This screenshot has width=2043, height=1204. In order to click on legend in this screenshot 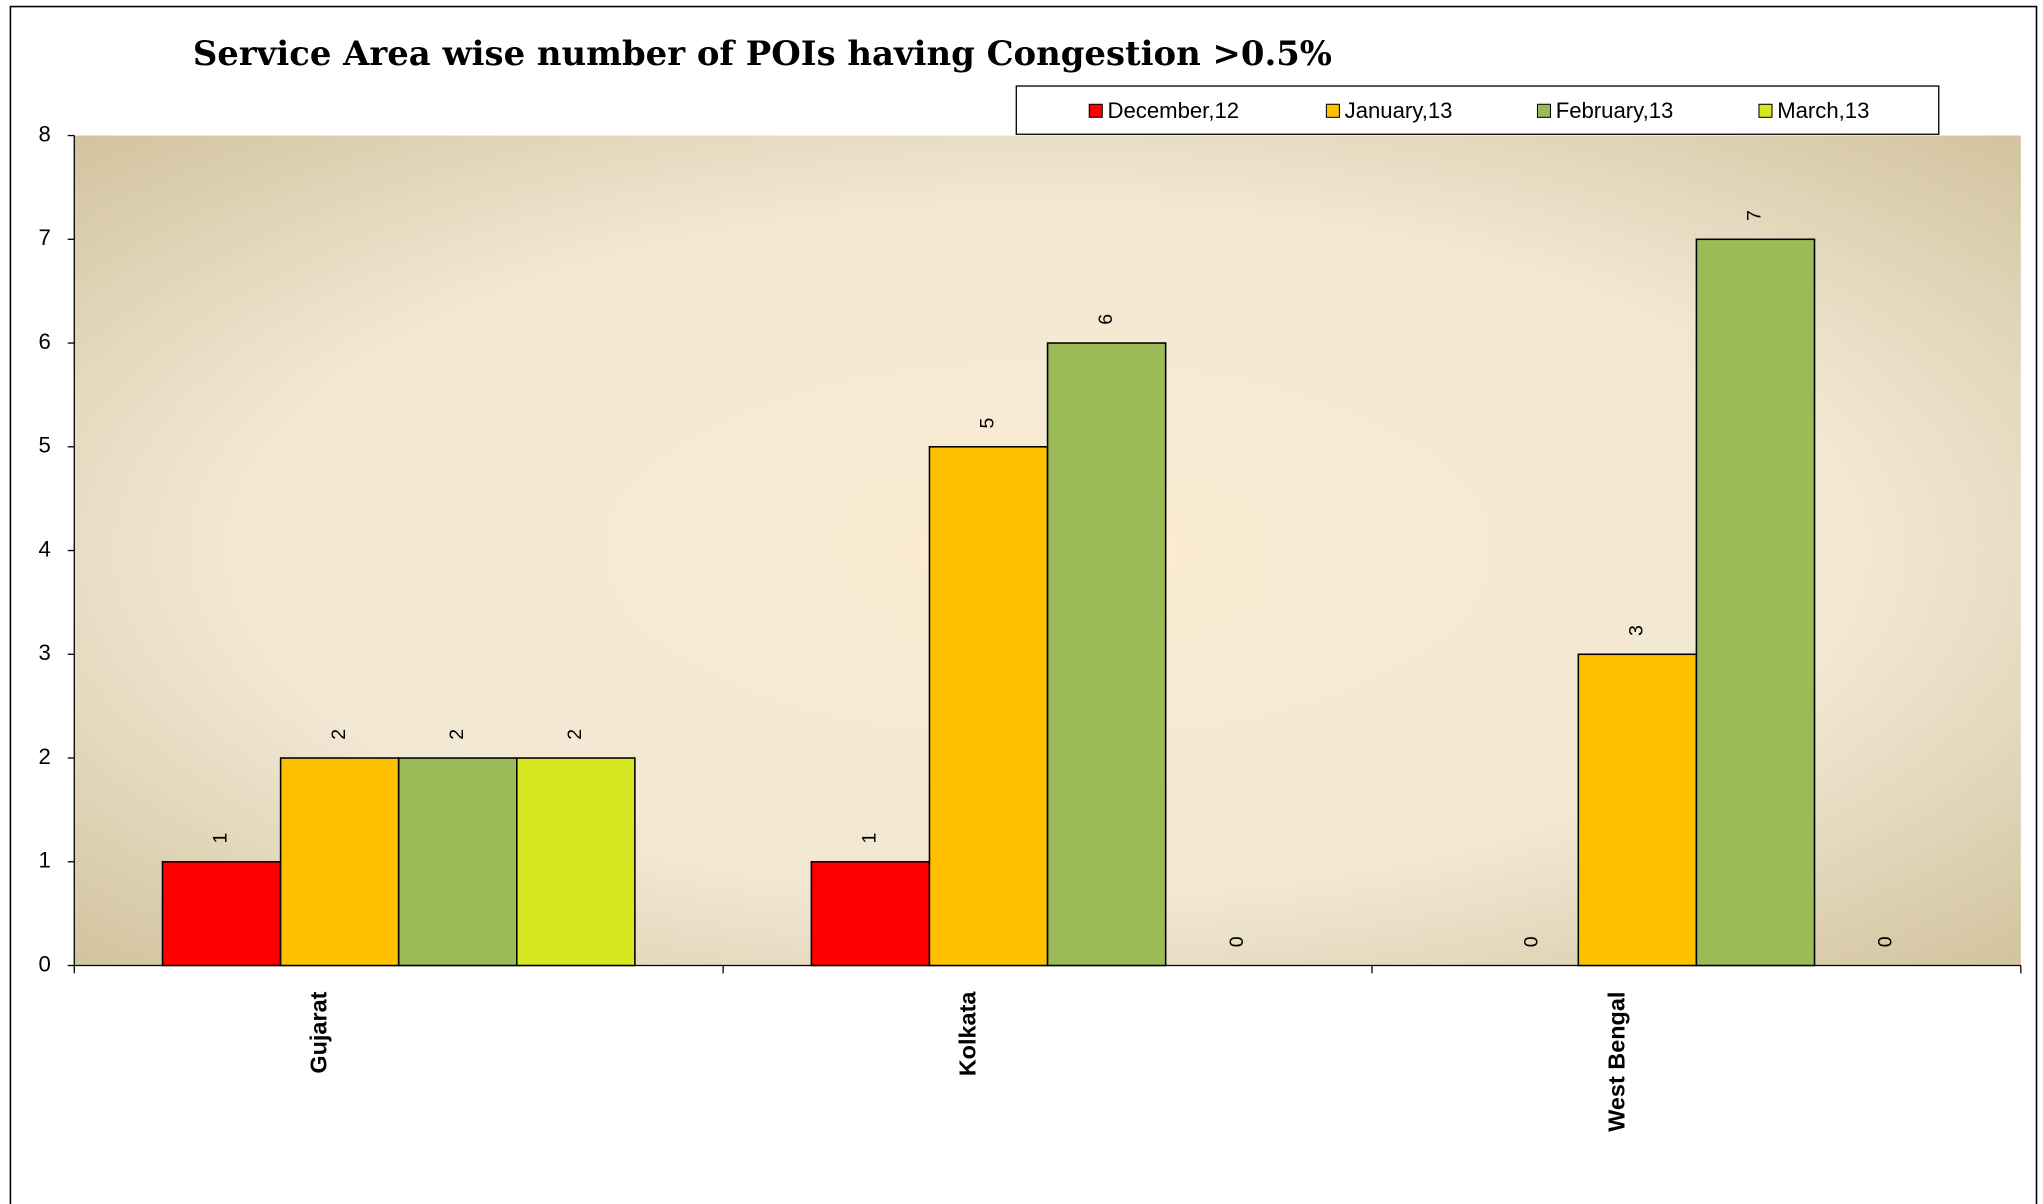, I will do `click(1477, 110)`.